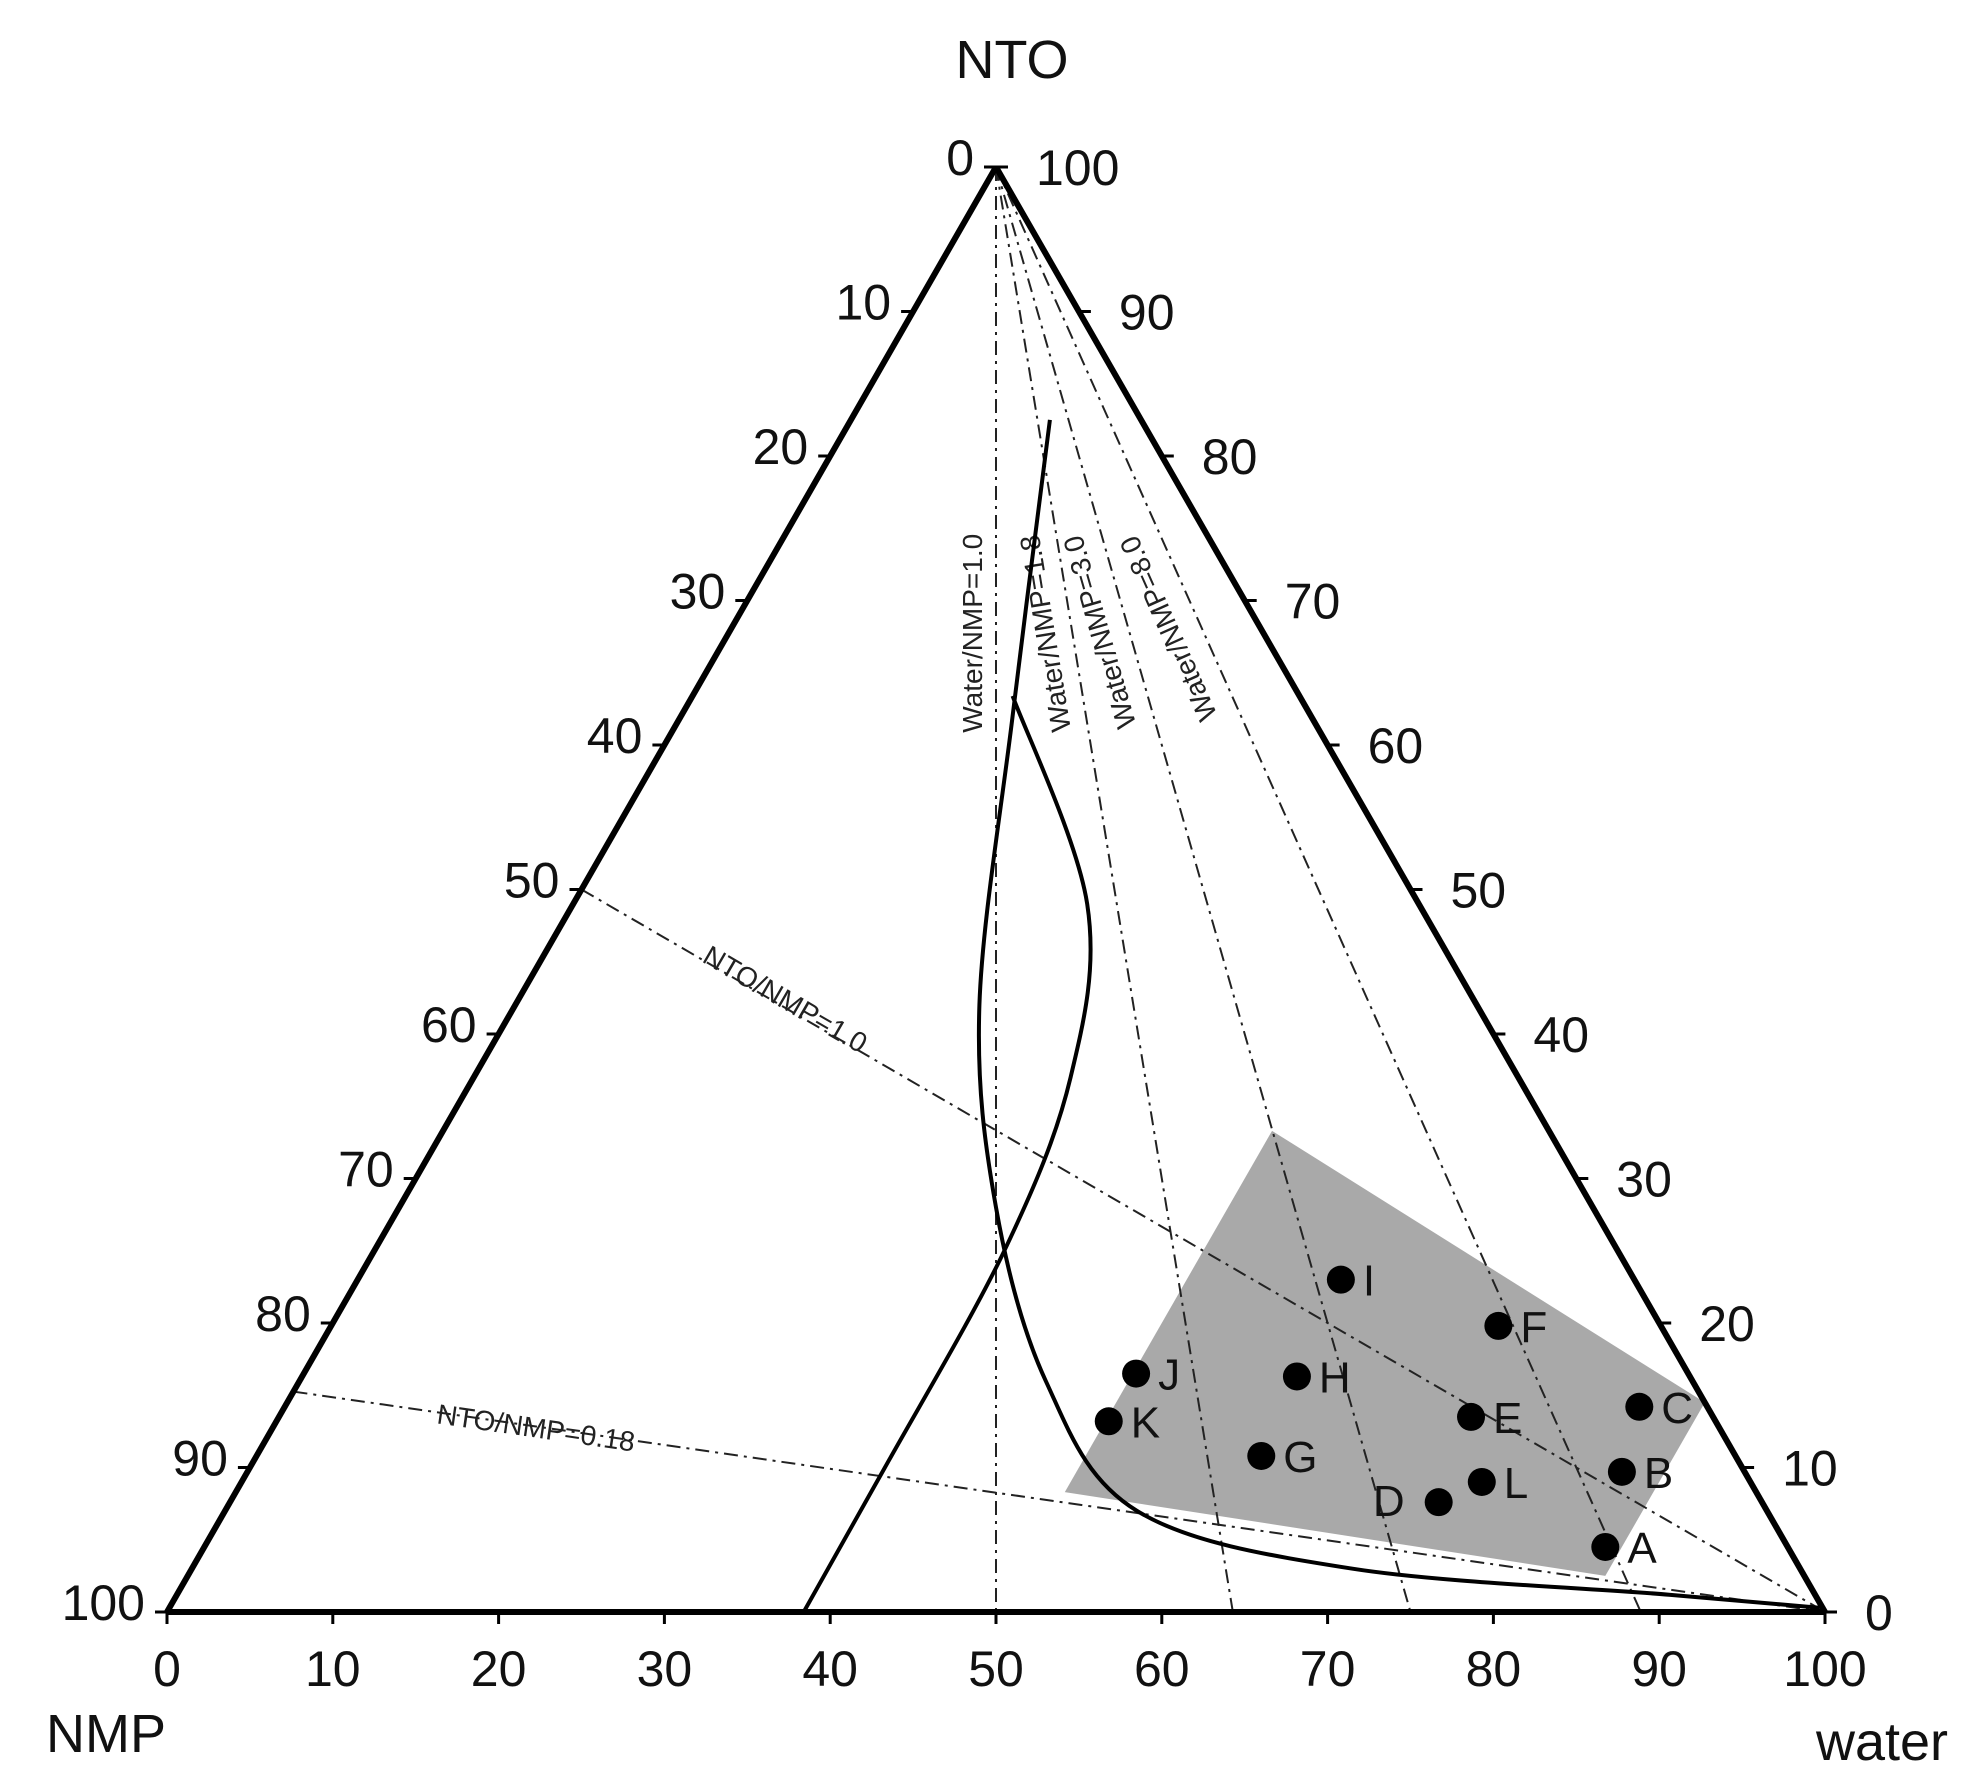 Image resolution: width=1984 pixels, height=1772 pixels. What do you see at coordinates (1479, 891) in the screenshot?
I see `tick-label-NTO-50: 50` at bounding box center [1479, 891].